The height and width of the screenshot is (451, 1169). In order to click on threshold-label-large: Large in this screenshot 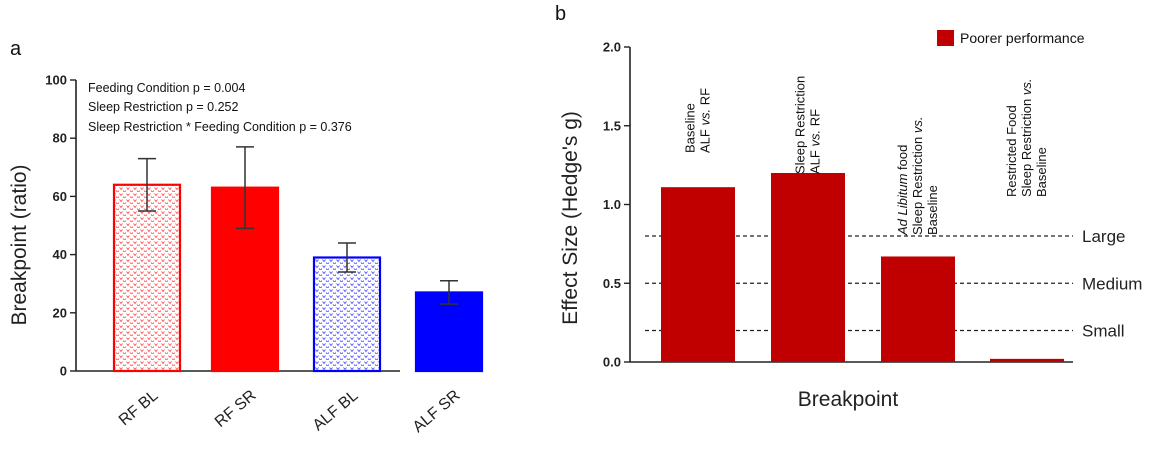, I will do `click(1103, 236)`.